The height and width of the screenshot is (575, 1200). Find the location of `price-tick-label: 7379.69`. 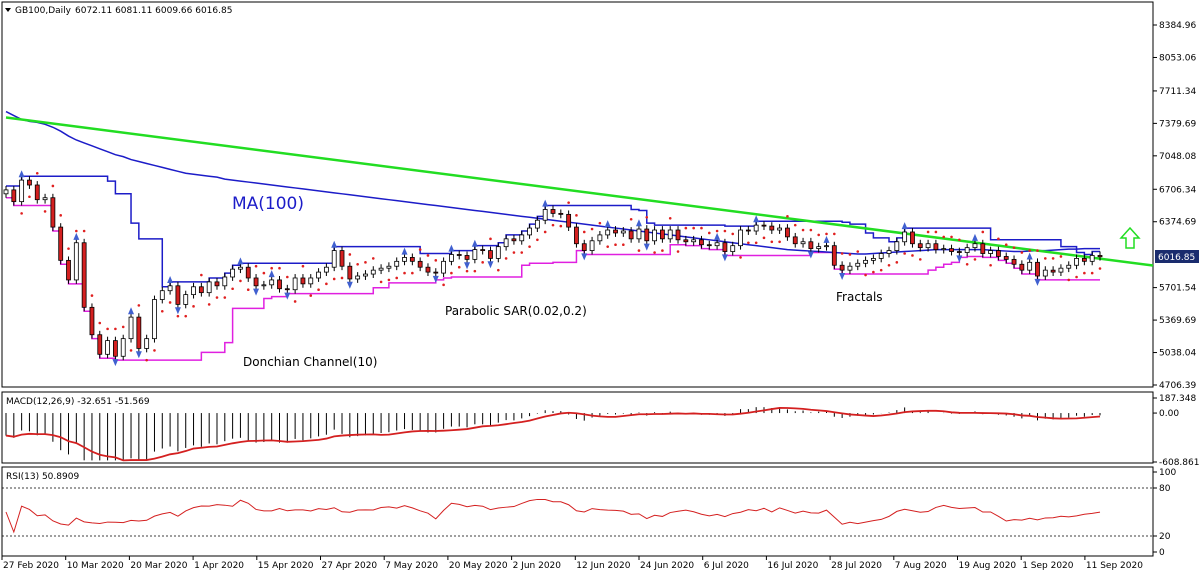

price-tick-label: 7379.69 is located at coordinates (1177, 124).